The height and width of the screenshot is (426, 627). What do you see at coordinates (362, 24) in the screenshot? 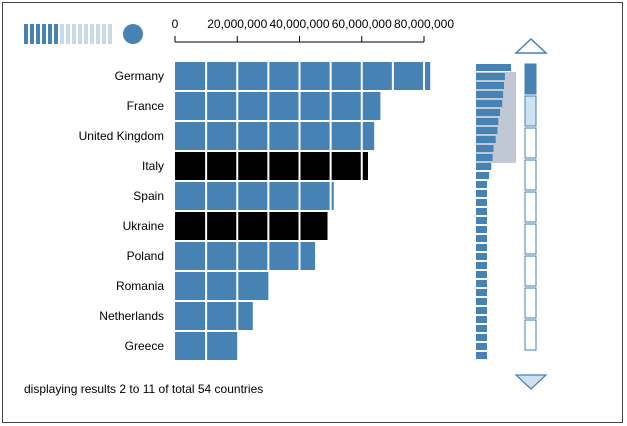
I see `x-tick-label: 60,000,000` at bounding box center [362, 24].